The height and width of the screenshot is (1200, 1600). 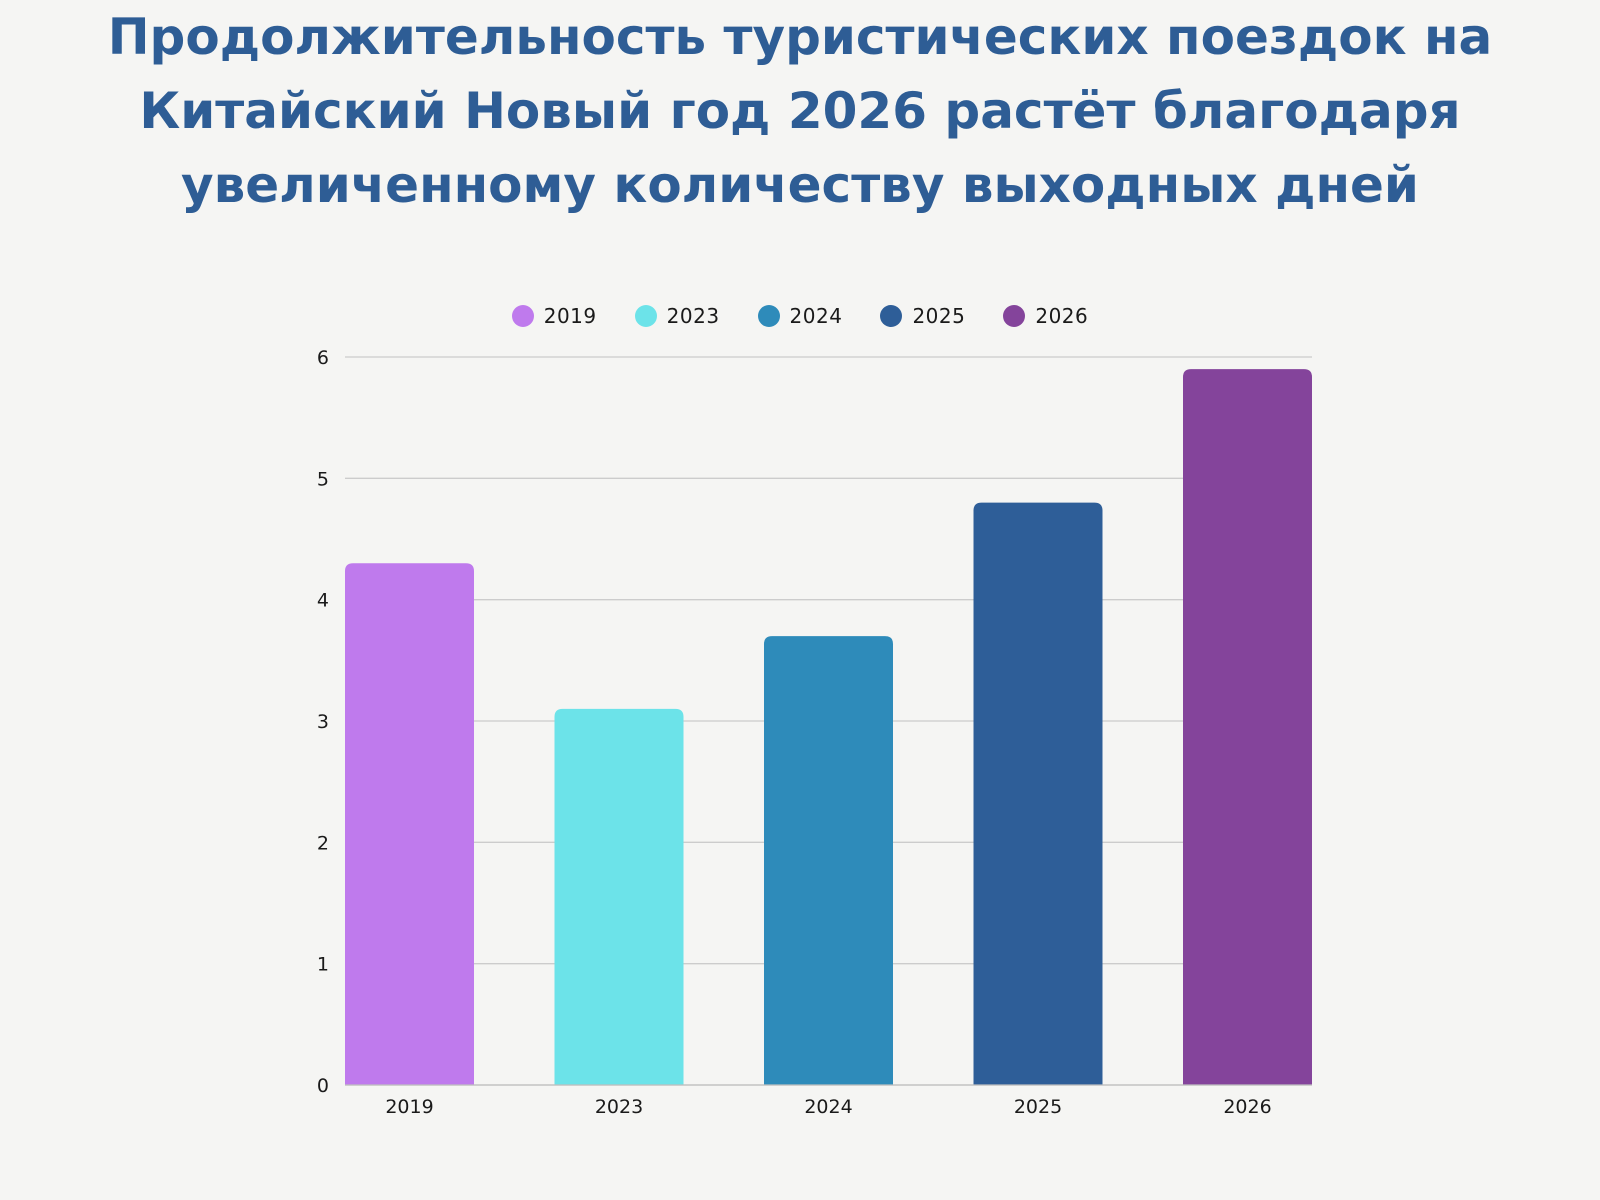 I want to click on legend-item-2026: 2026, so click(x=1045, y=316).